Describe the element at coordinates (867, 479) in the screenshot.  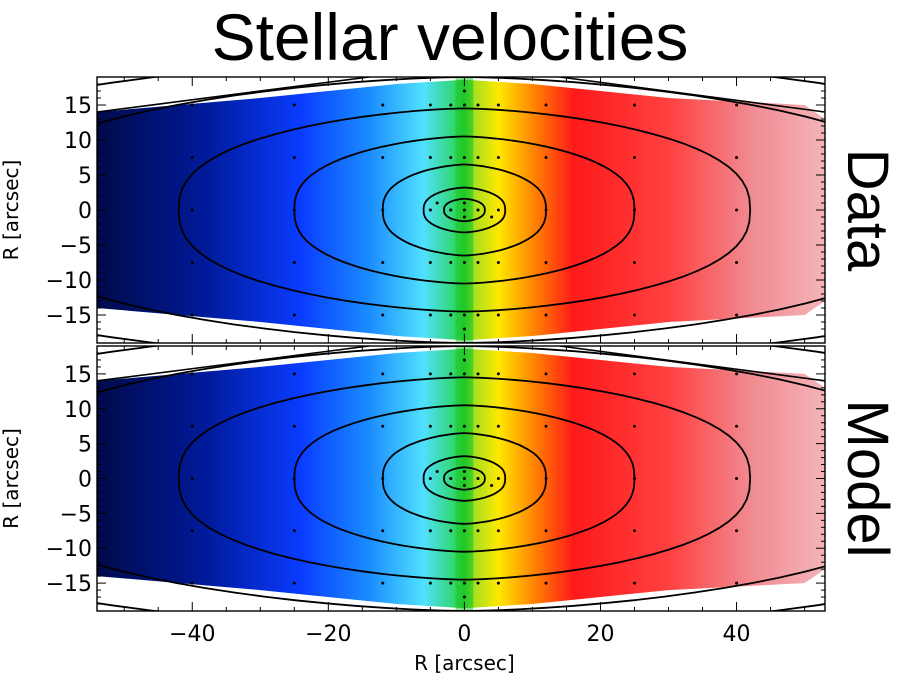
I see `panel-label-model: Model` at that location.